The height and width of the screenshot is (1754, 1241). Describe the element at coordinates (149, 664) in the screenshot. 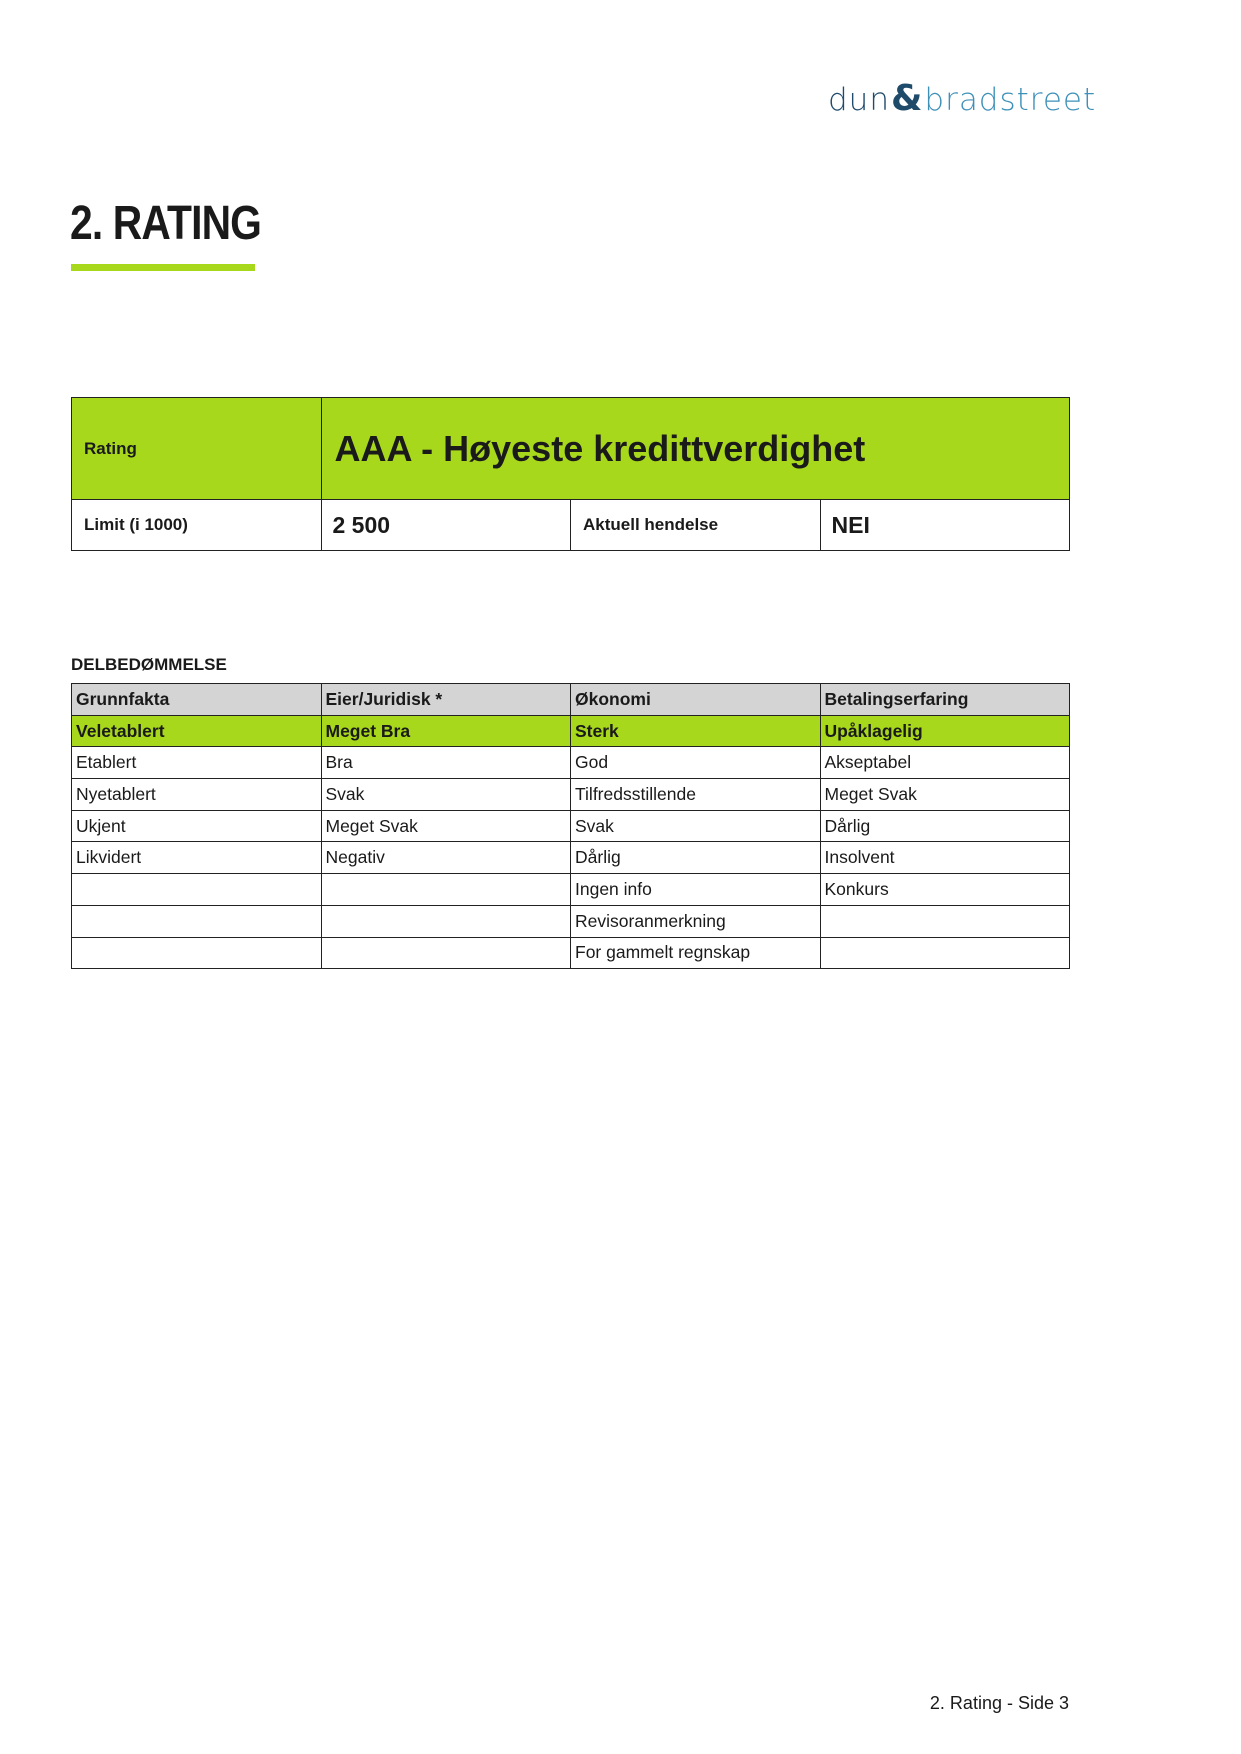

I see `sub-heading: DELBEDØMMELSE` at that location.